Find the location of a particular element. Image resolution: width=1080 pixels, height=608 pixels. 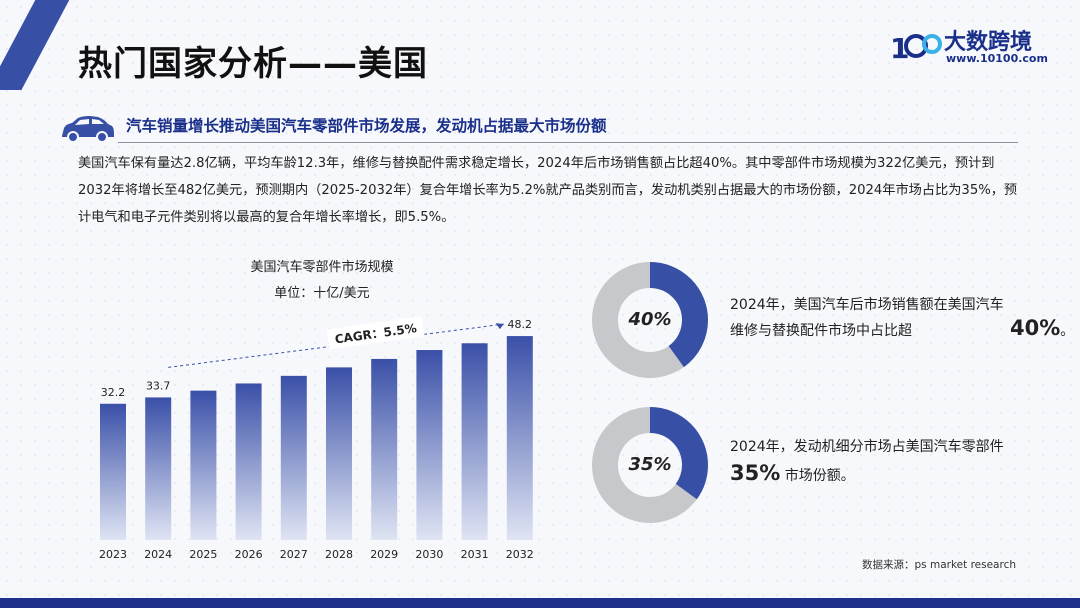

desc-highlight: 35% is located at coordinates (755, 473).